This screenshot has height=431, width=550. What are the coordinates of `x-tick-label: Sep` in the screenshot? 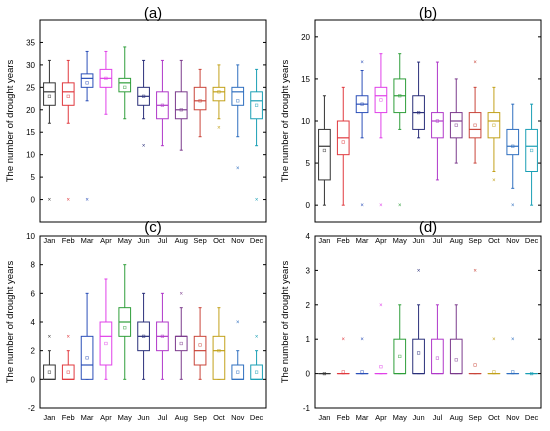 It's located at (199, 240).